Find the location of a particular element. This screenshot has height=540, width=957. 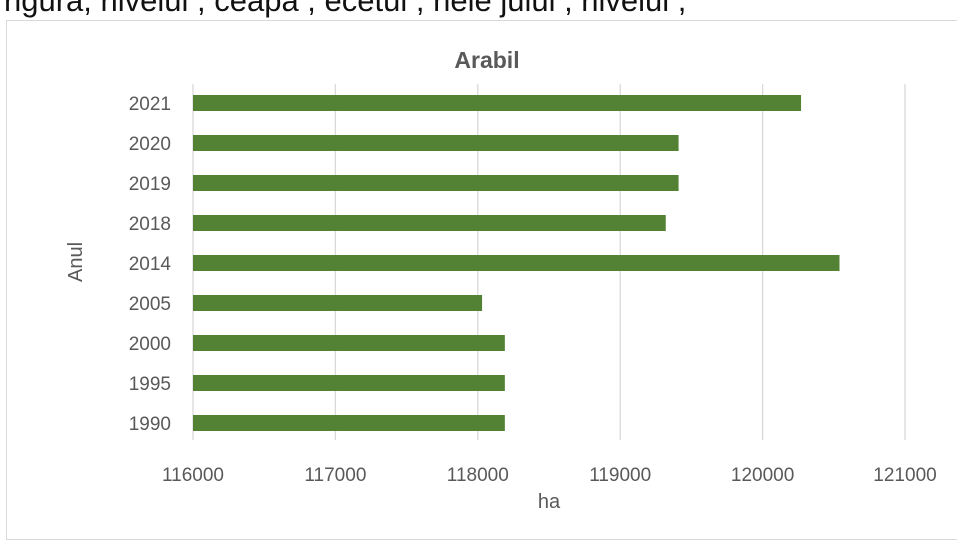

x-tick-label: 116000 is located at coordinates (193, 475).